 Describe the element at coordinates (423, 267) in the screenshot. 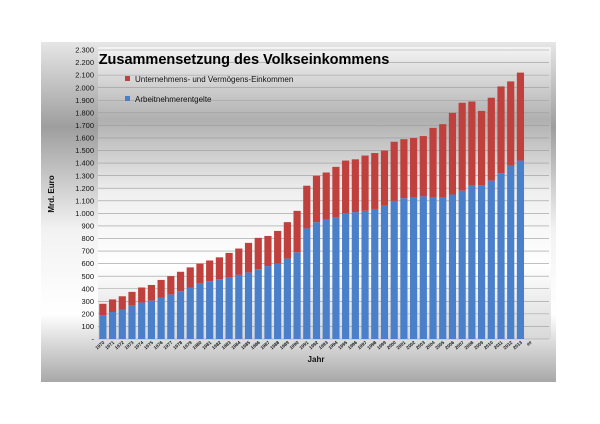

I see `bar-wages-2003` at that location.